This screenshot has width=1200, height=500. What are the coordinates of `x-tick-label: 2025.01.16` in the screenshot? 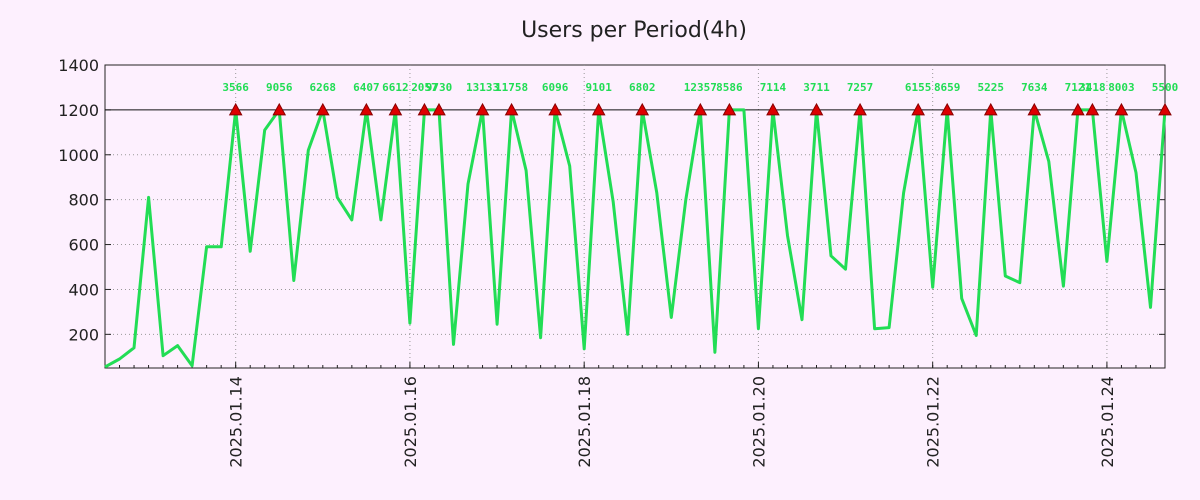 It's located at (410, 422).